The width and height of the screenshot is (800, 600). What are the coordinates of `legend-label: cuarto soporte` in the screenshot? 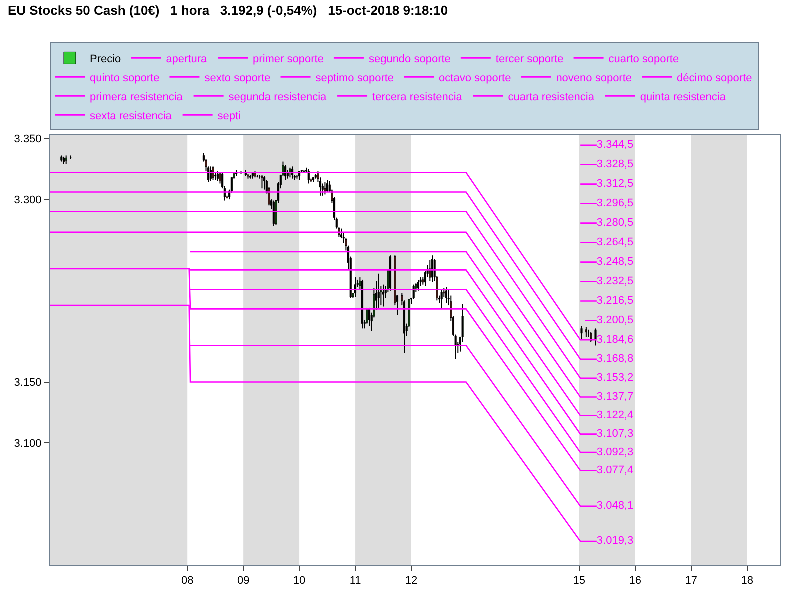 It's located at (644, 59).